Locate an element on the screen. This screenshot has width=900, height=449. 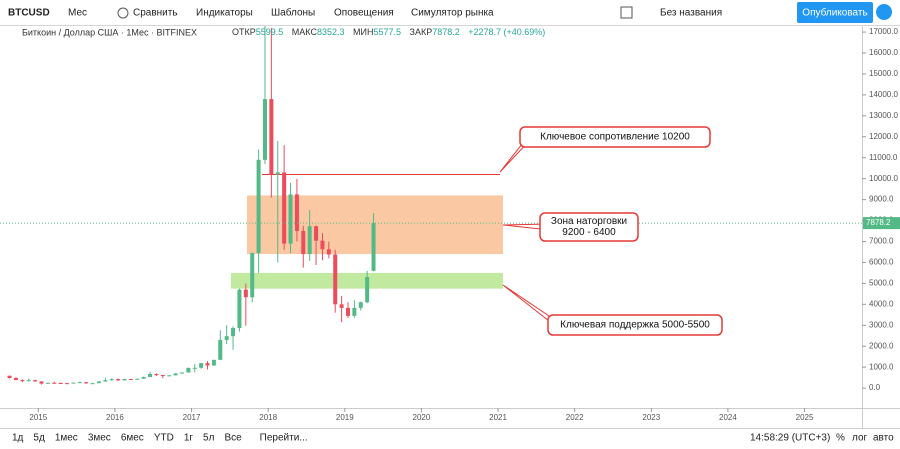
symbol: BTCUSD is located at coordinates (29, 13).